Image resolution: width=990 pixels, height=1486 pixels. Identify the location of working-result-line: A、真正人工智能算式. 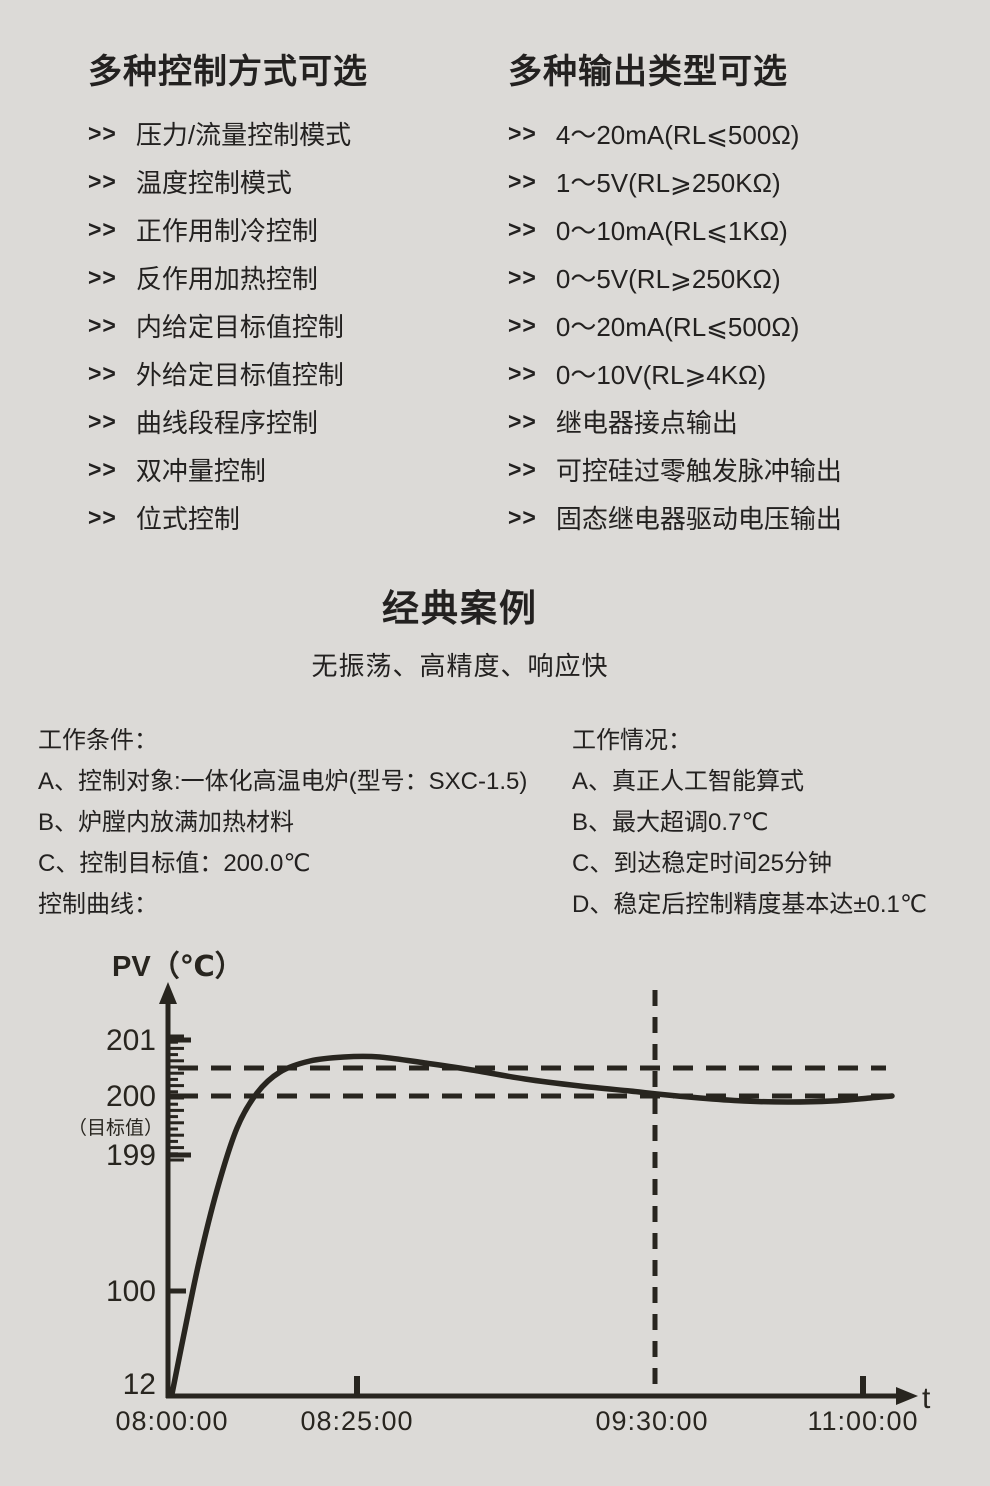
(688, 781).